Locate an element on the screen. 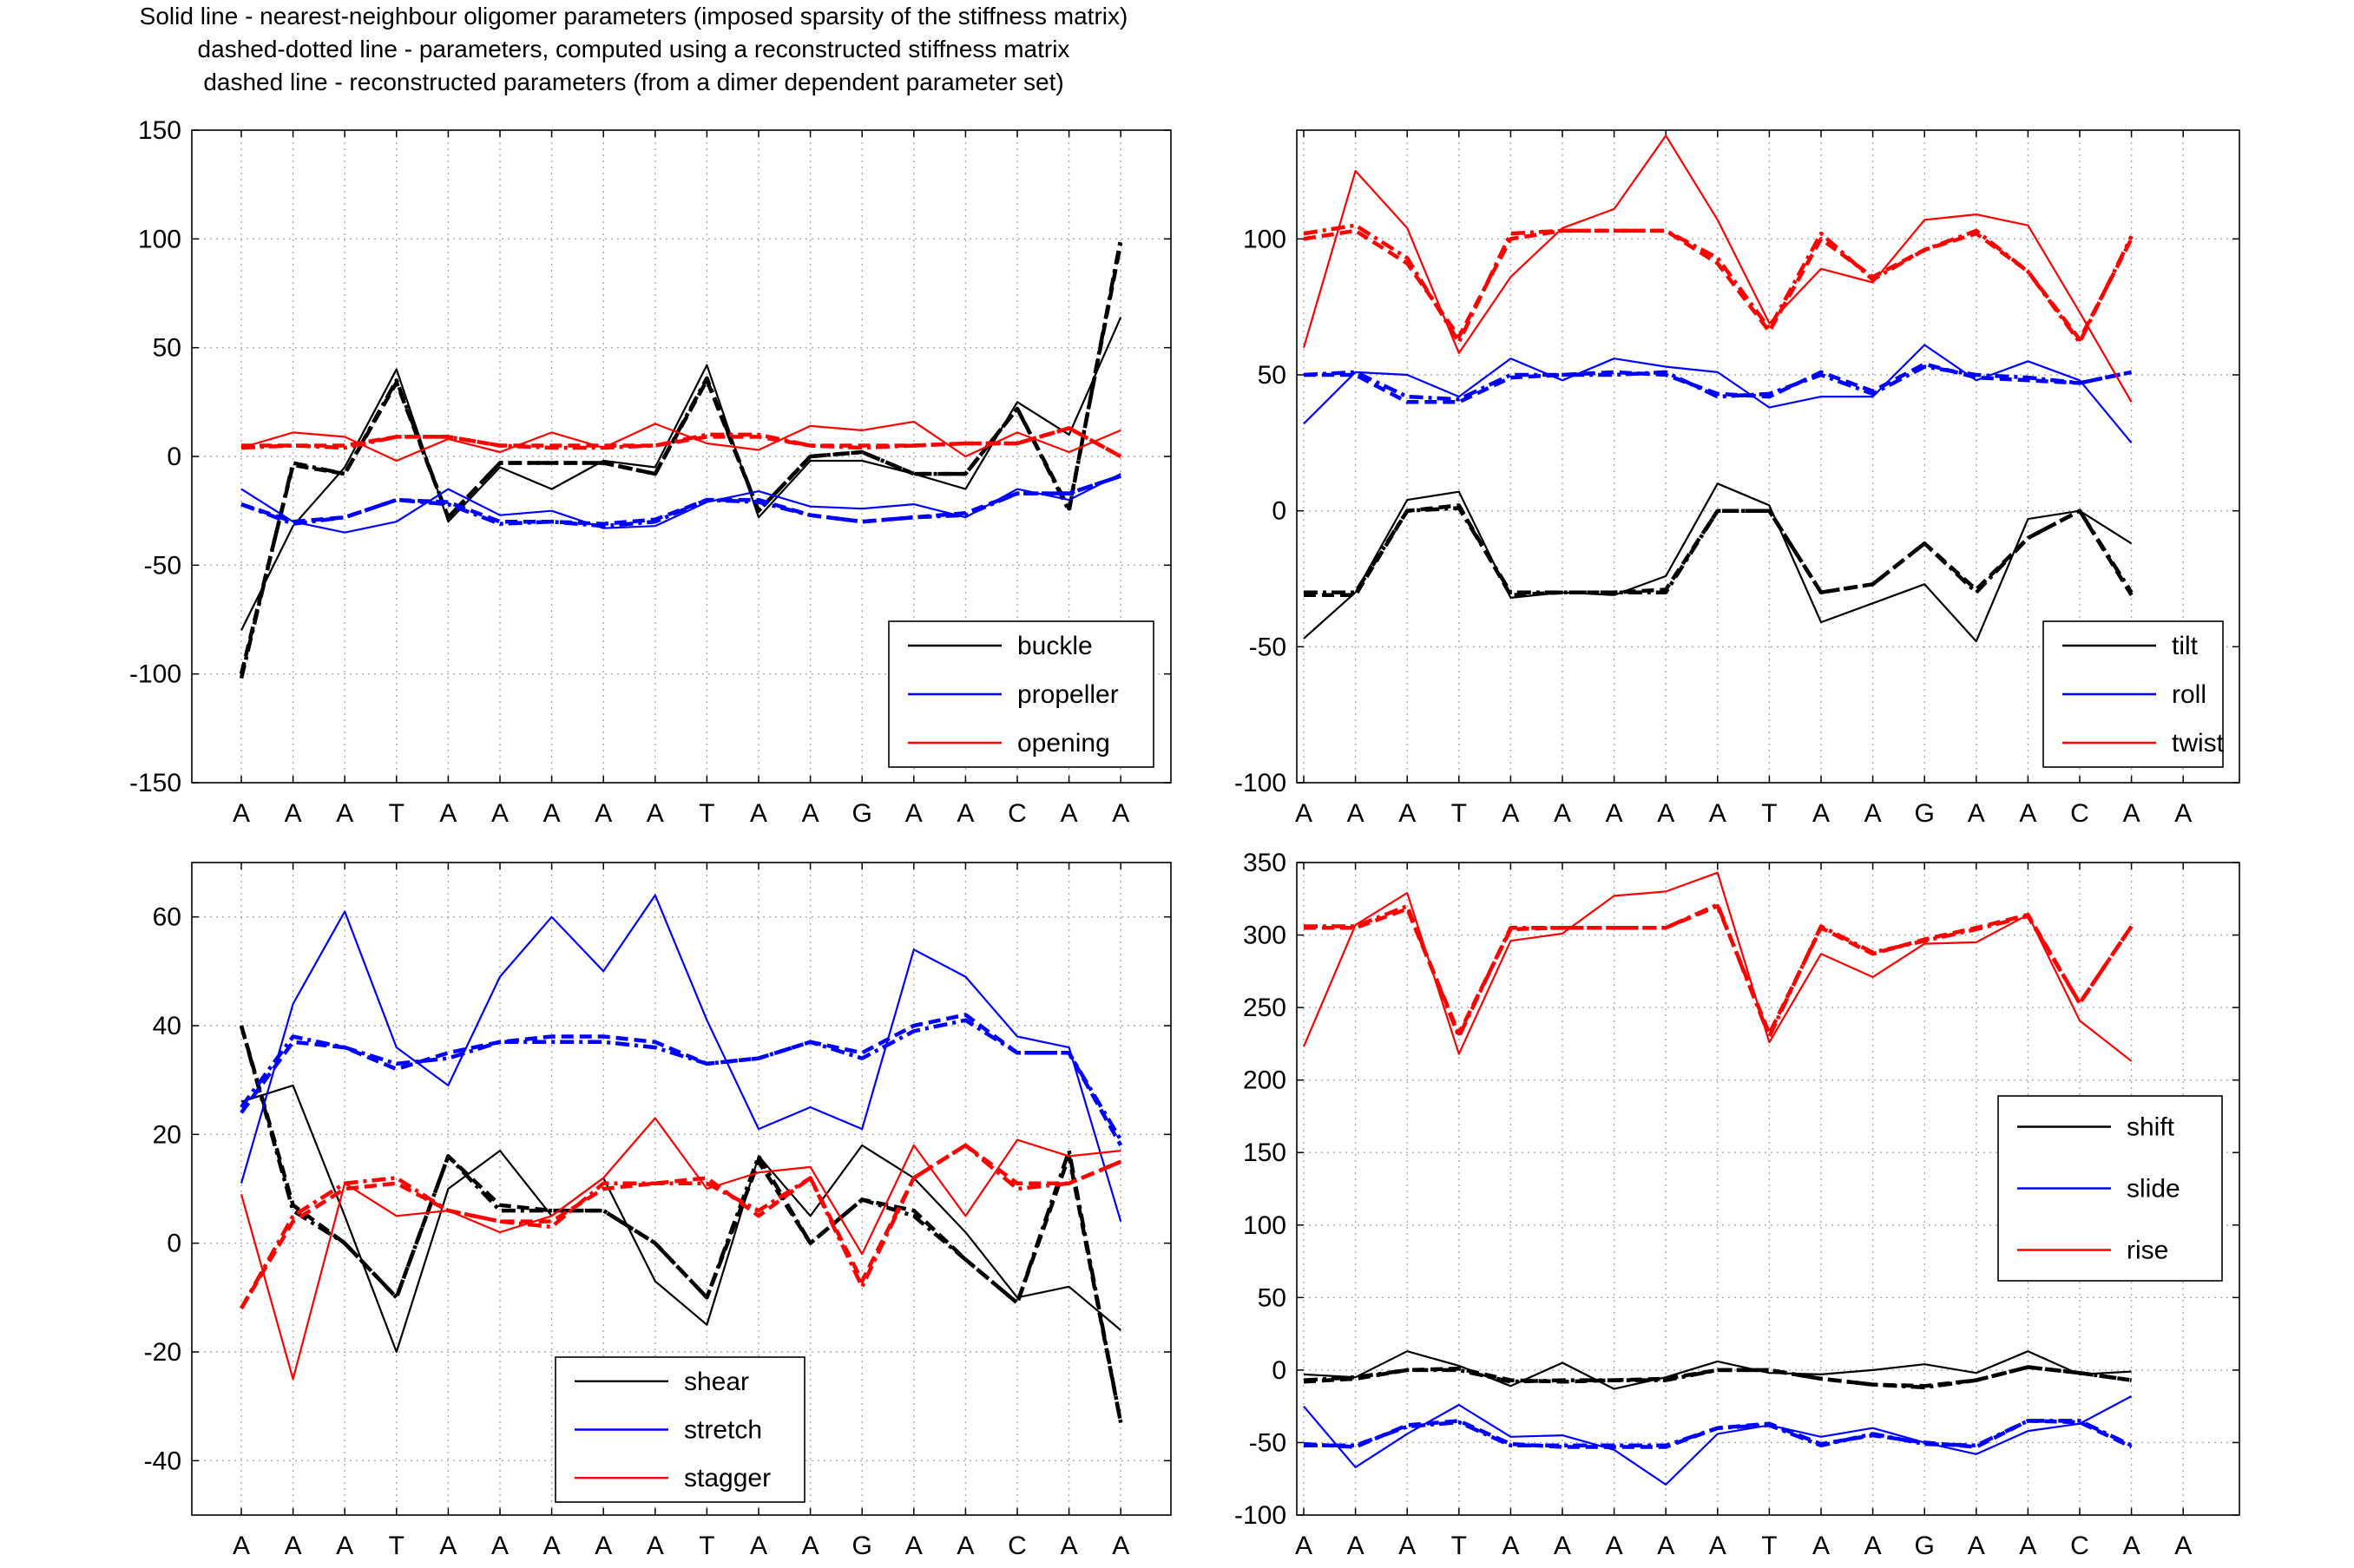 The width and height of the screenshot is (2354, 1568). y-tick-label: 350 is located at coordinates (1265, 863).